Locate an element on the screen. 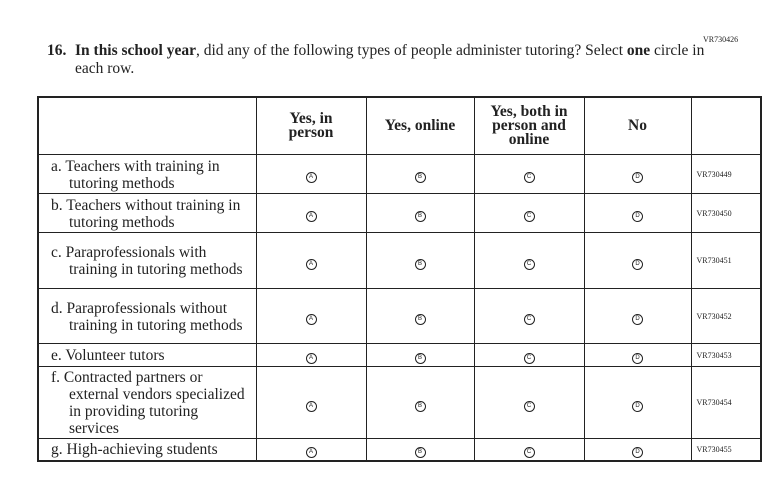 The image size is (775, 478). row-code: VR730455 is located at coordinates (726, 449).